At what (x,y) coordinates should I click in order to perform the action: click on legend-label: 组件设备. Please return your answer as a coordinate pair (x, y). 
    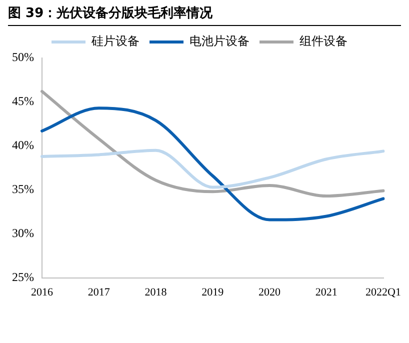
    Looking at the image, I should click on (324, 41).